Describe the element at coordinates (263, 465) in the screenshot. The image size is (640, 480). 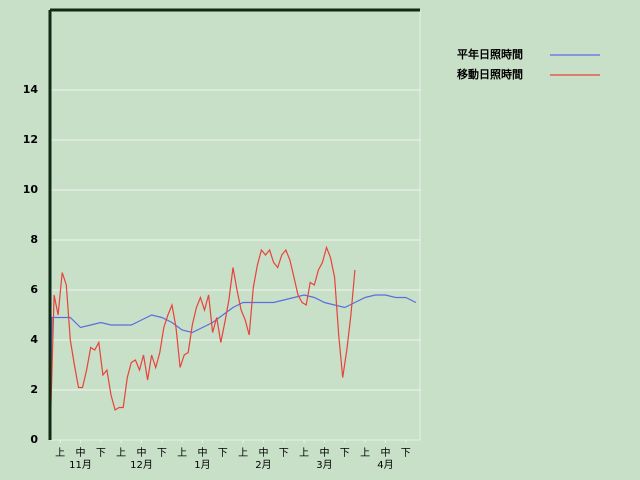
I see `month-label: 2月` at that location.